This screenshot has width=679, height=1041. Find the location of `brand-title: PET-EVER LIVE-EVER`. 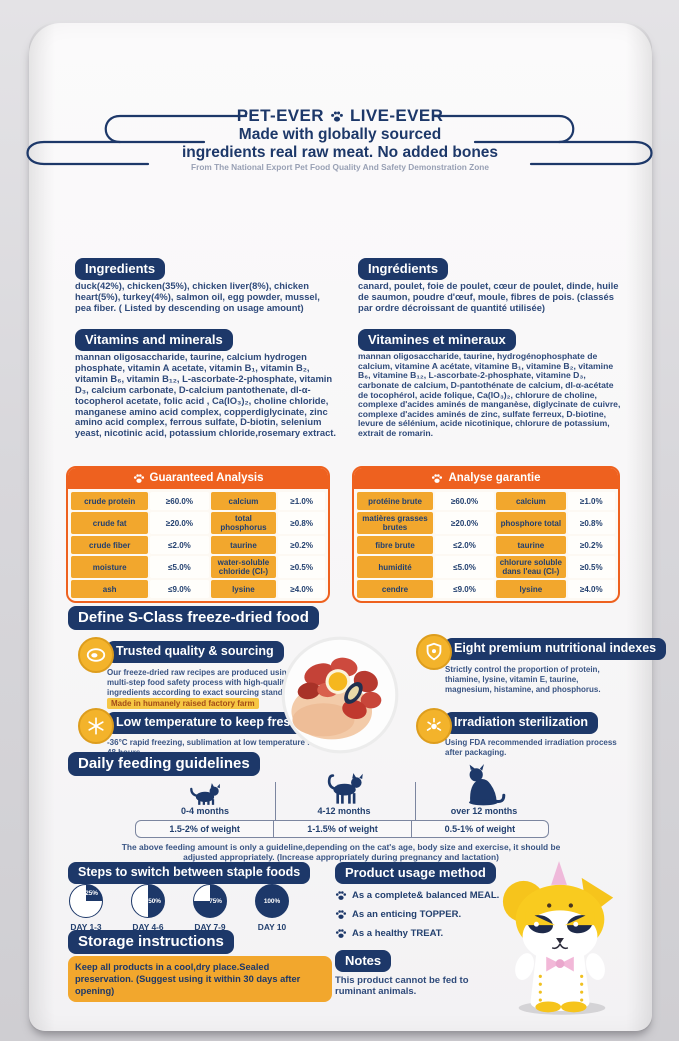

brand-title: PET-EVER LIVE-EVER is located at coordinates (340, 116).